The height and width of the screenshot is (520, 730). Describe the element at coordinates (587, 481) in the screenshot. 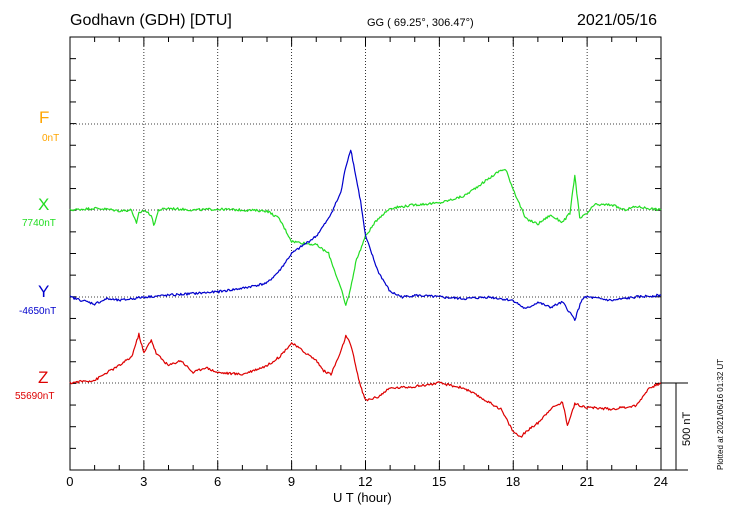

I see `x-tick-label: 21` at that location.